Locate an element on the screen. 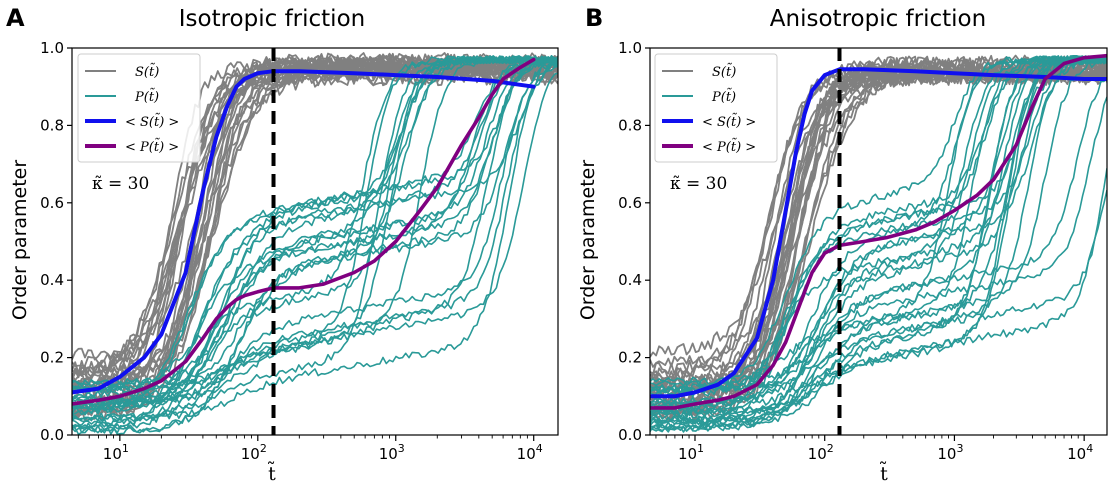  y-axis-label-b: Order parameter is located at coordinates (588, 240).